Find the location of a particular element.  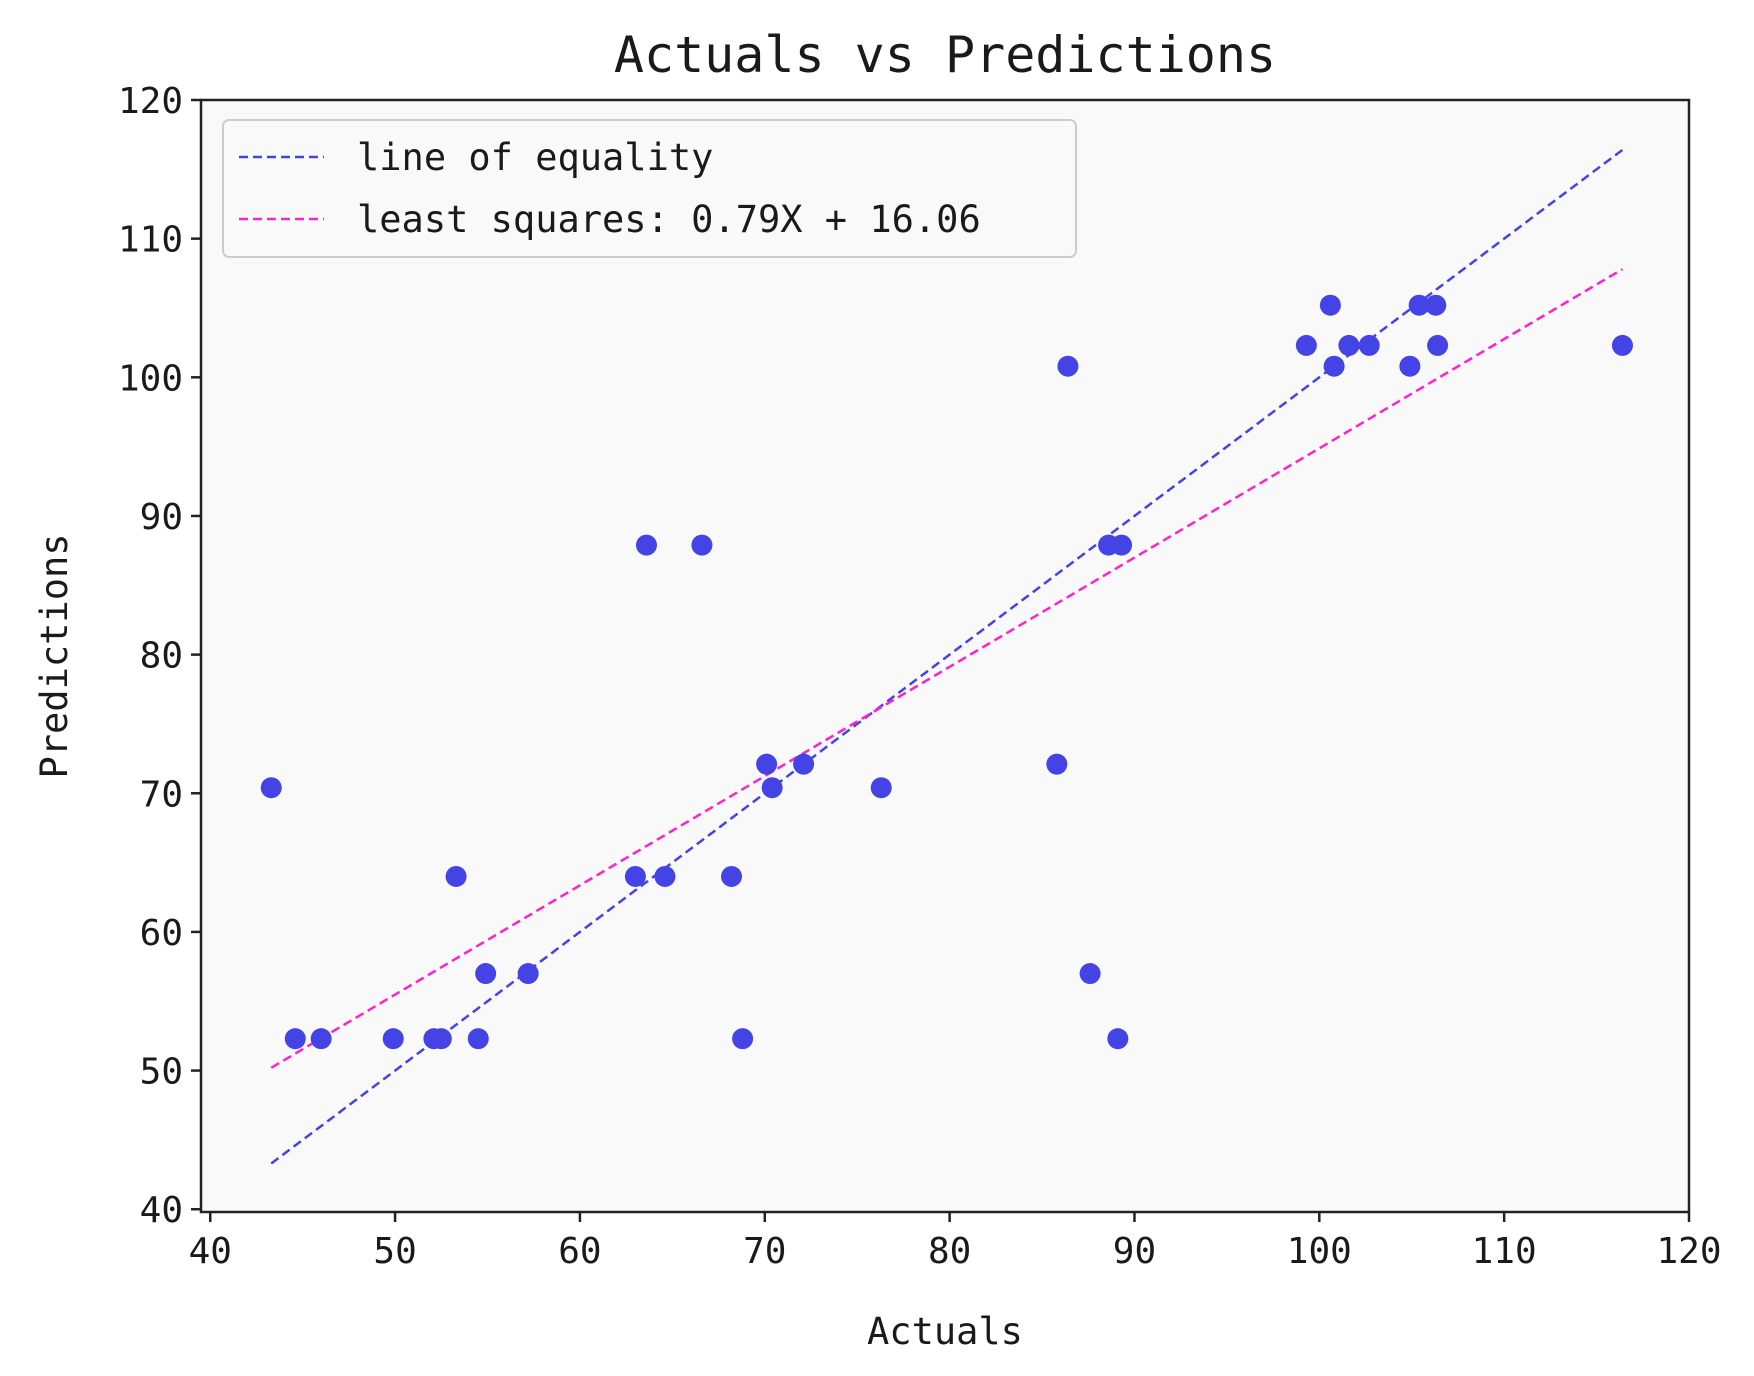

legend-label-equality: line of equality is located at coordinates (535, 157).